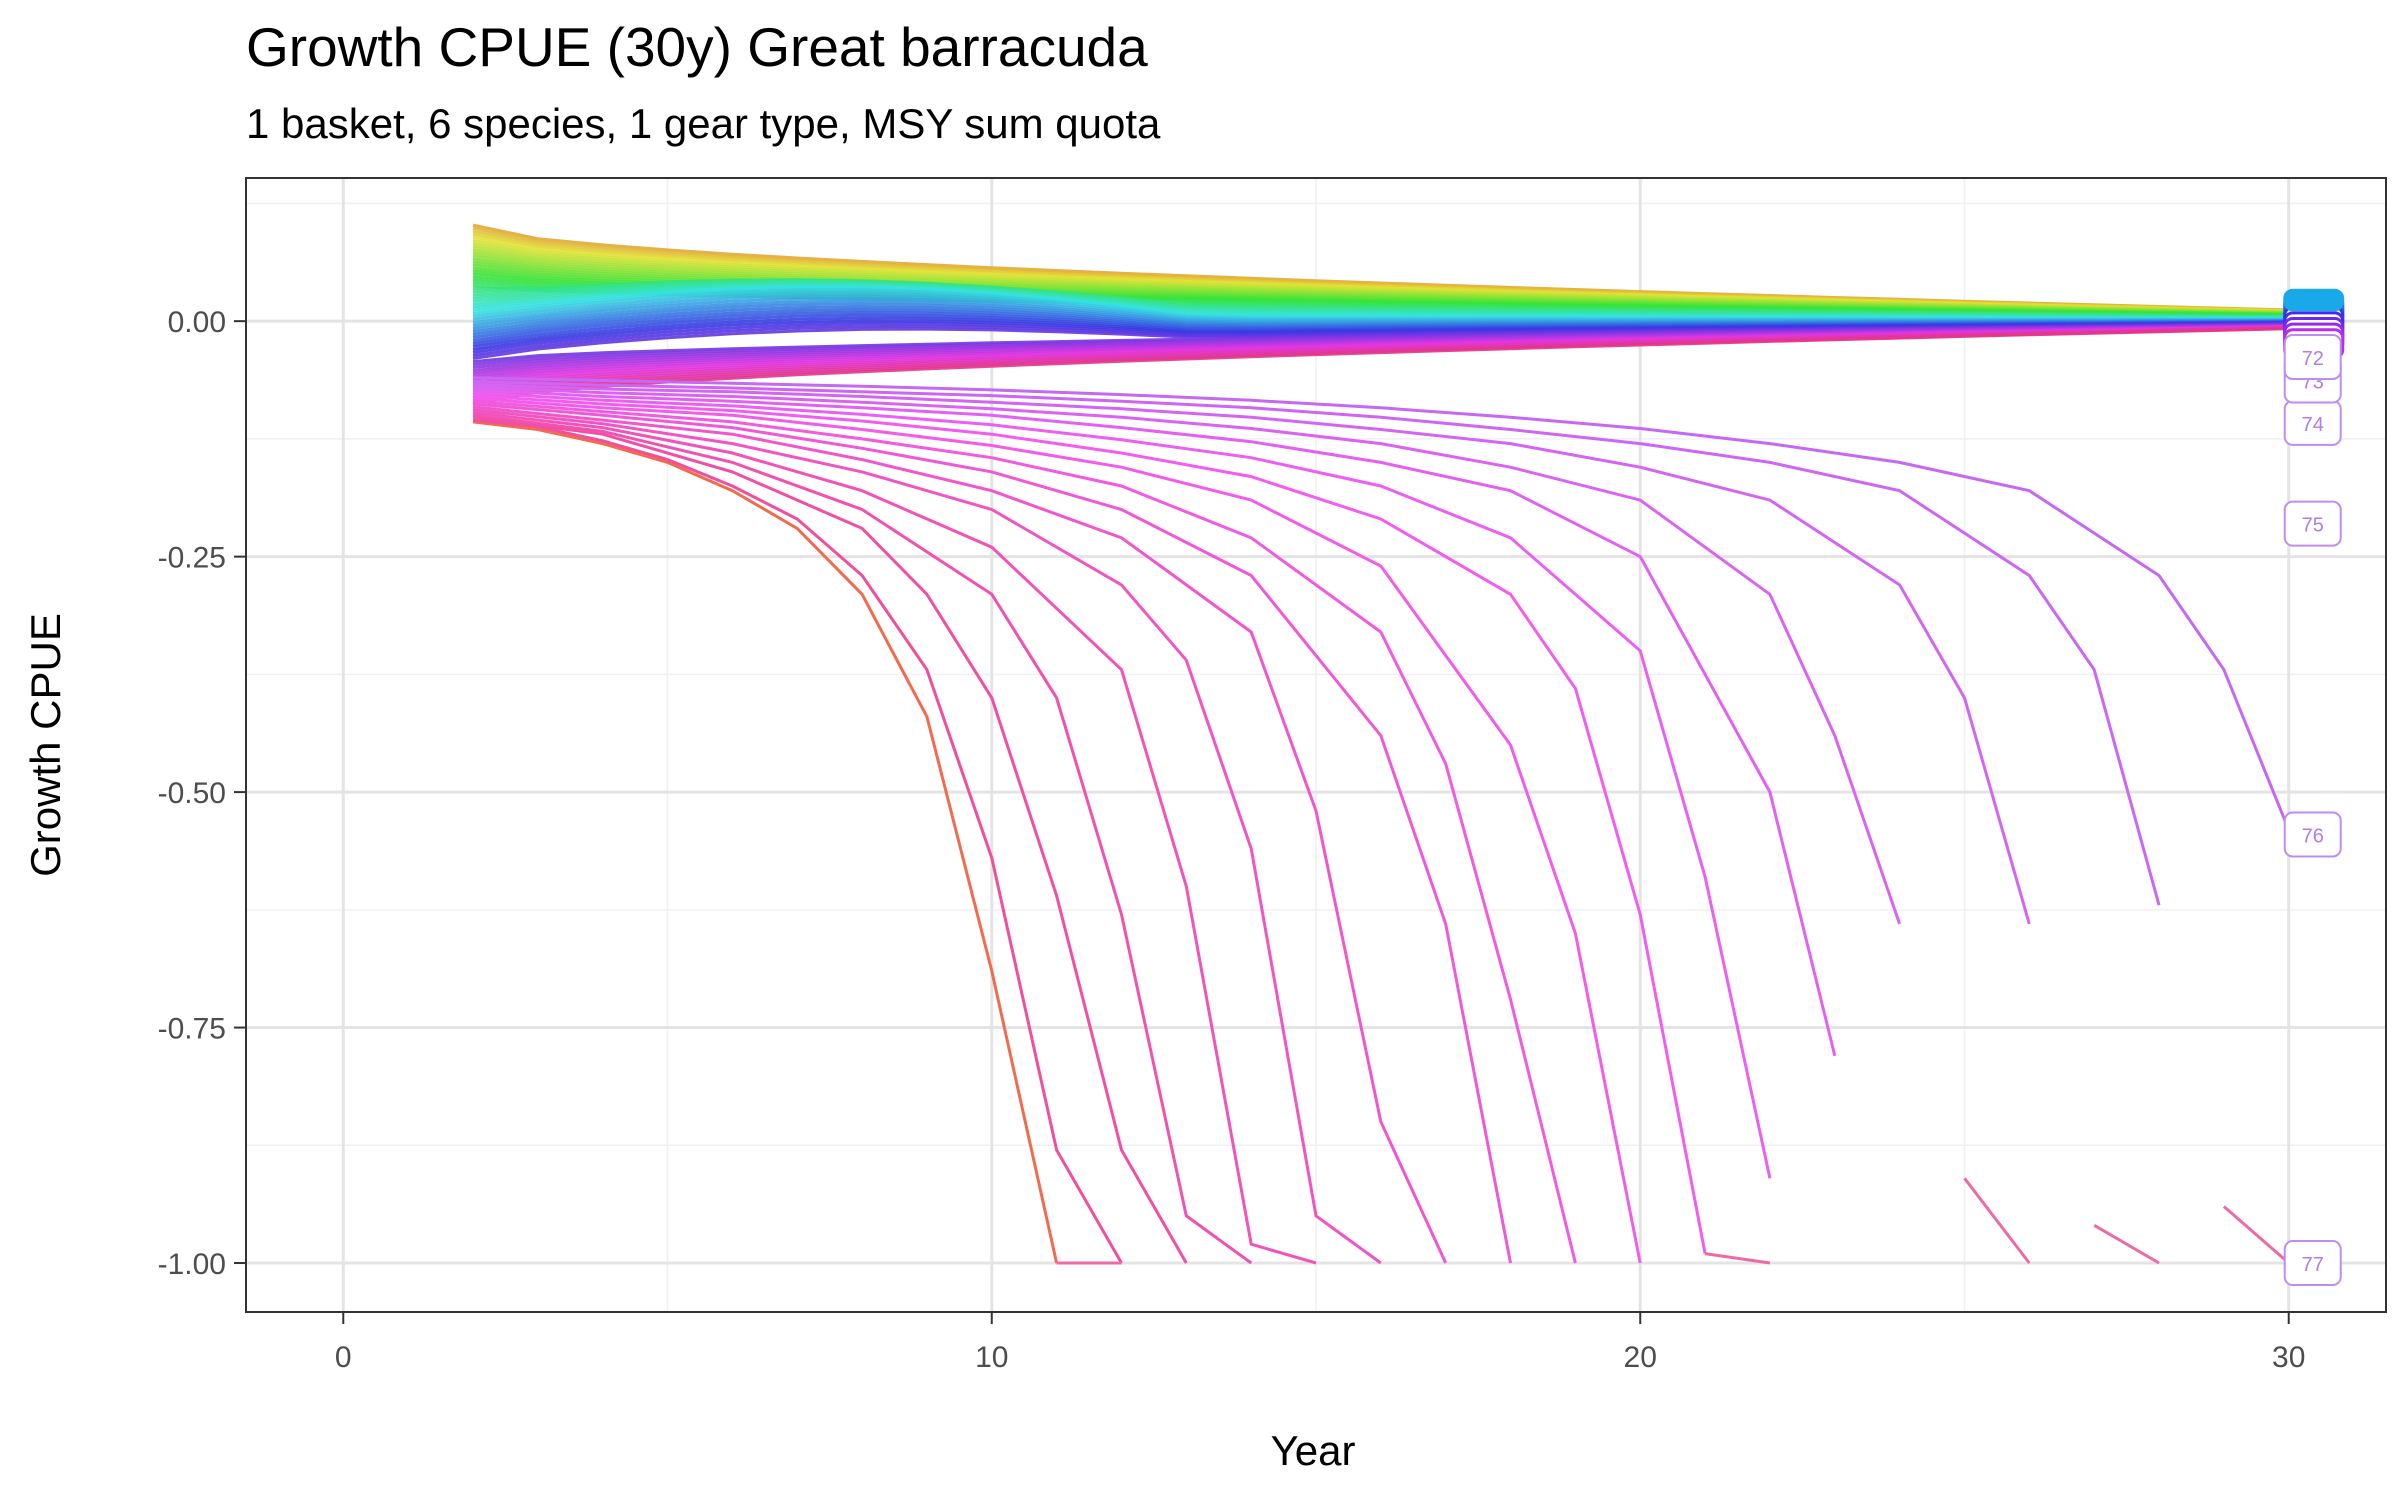 This screenshot has height=1500, width=2400. I want to click on label-badge-text: 74, so click(2313, 425).